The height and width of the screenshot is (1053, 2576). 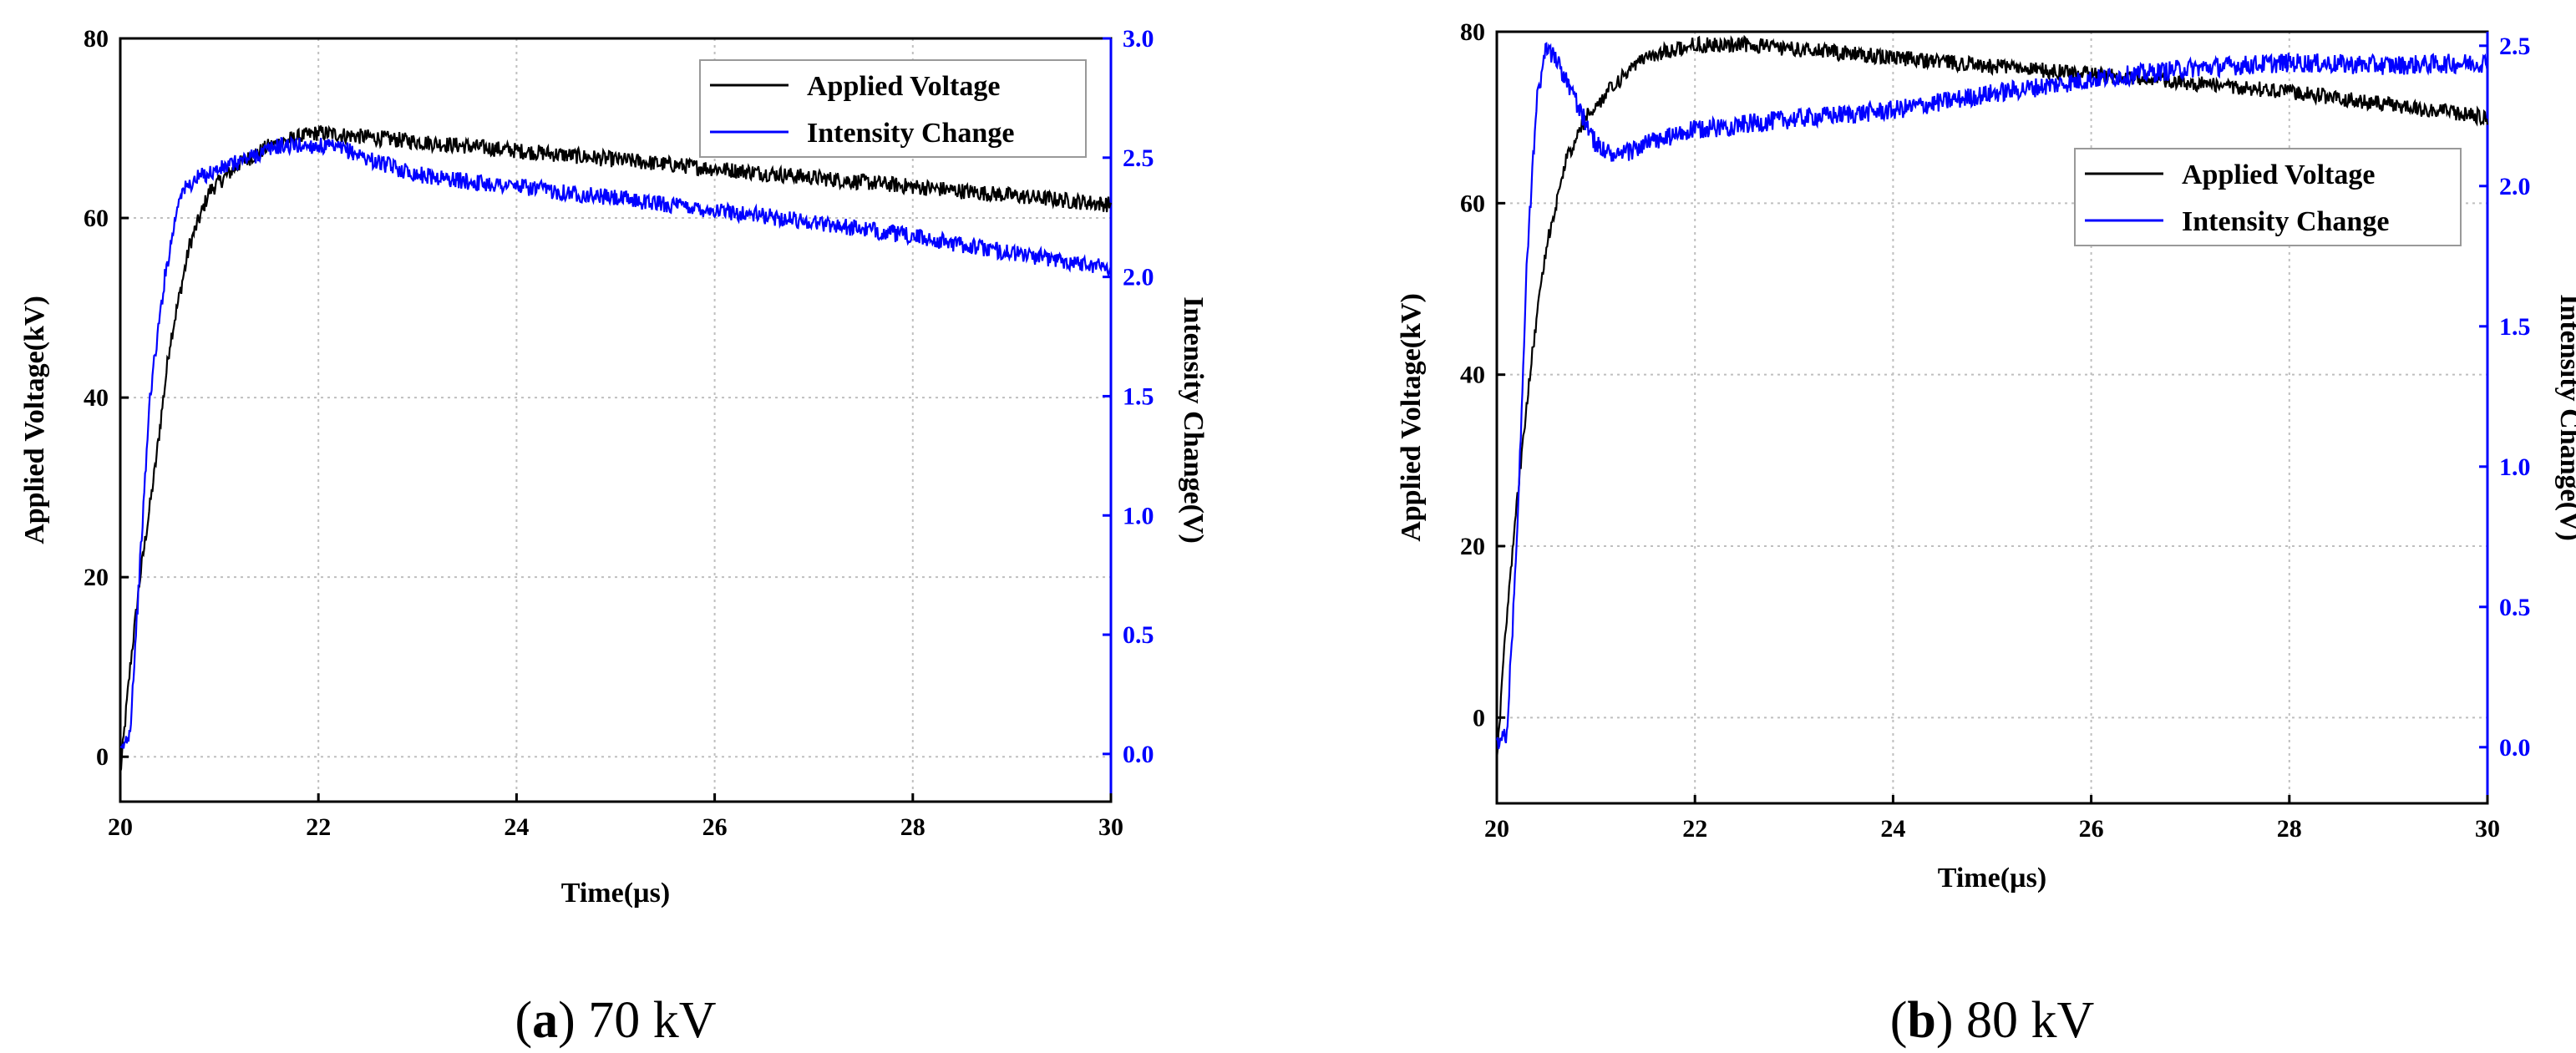 What do you see at coordinates (2285, 221) in the screenshot?
I see `chart-b-legend-label-intensity: Intensity Change` at bounding box center [2285, 221].